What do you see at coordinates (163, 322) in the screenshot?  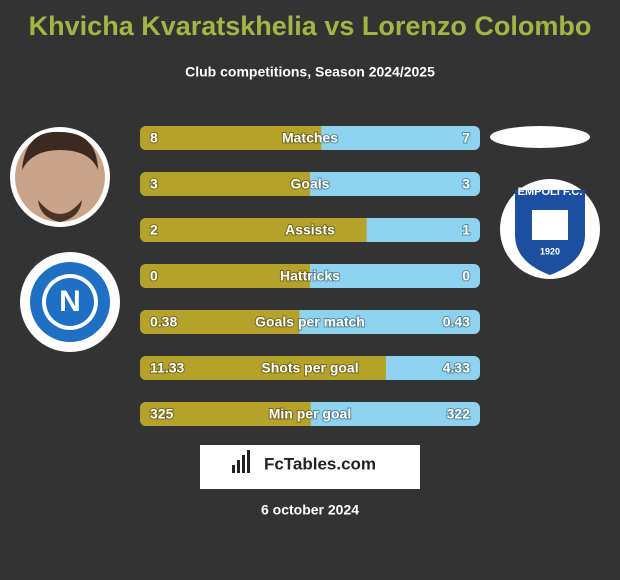 I see `left-value: 0.38` at bounding box center [163, 322].